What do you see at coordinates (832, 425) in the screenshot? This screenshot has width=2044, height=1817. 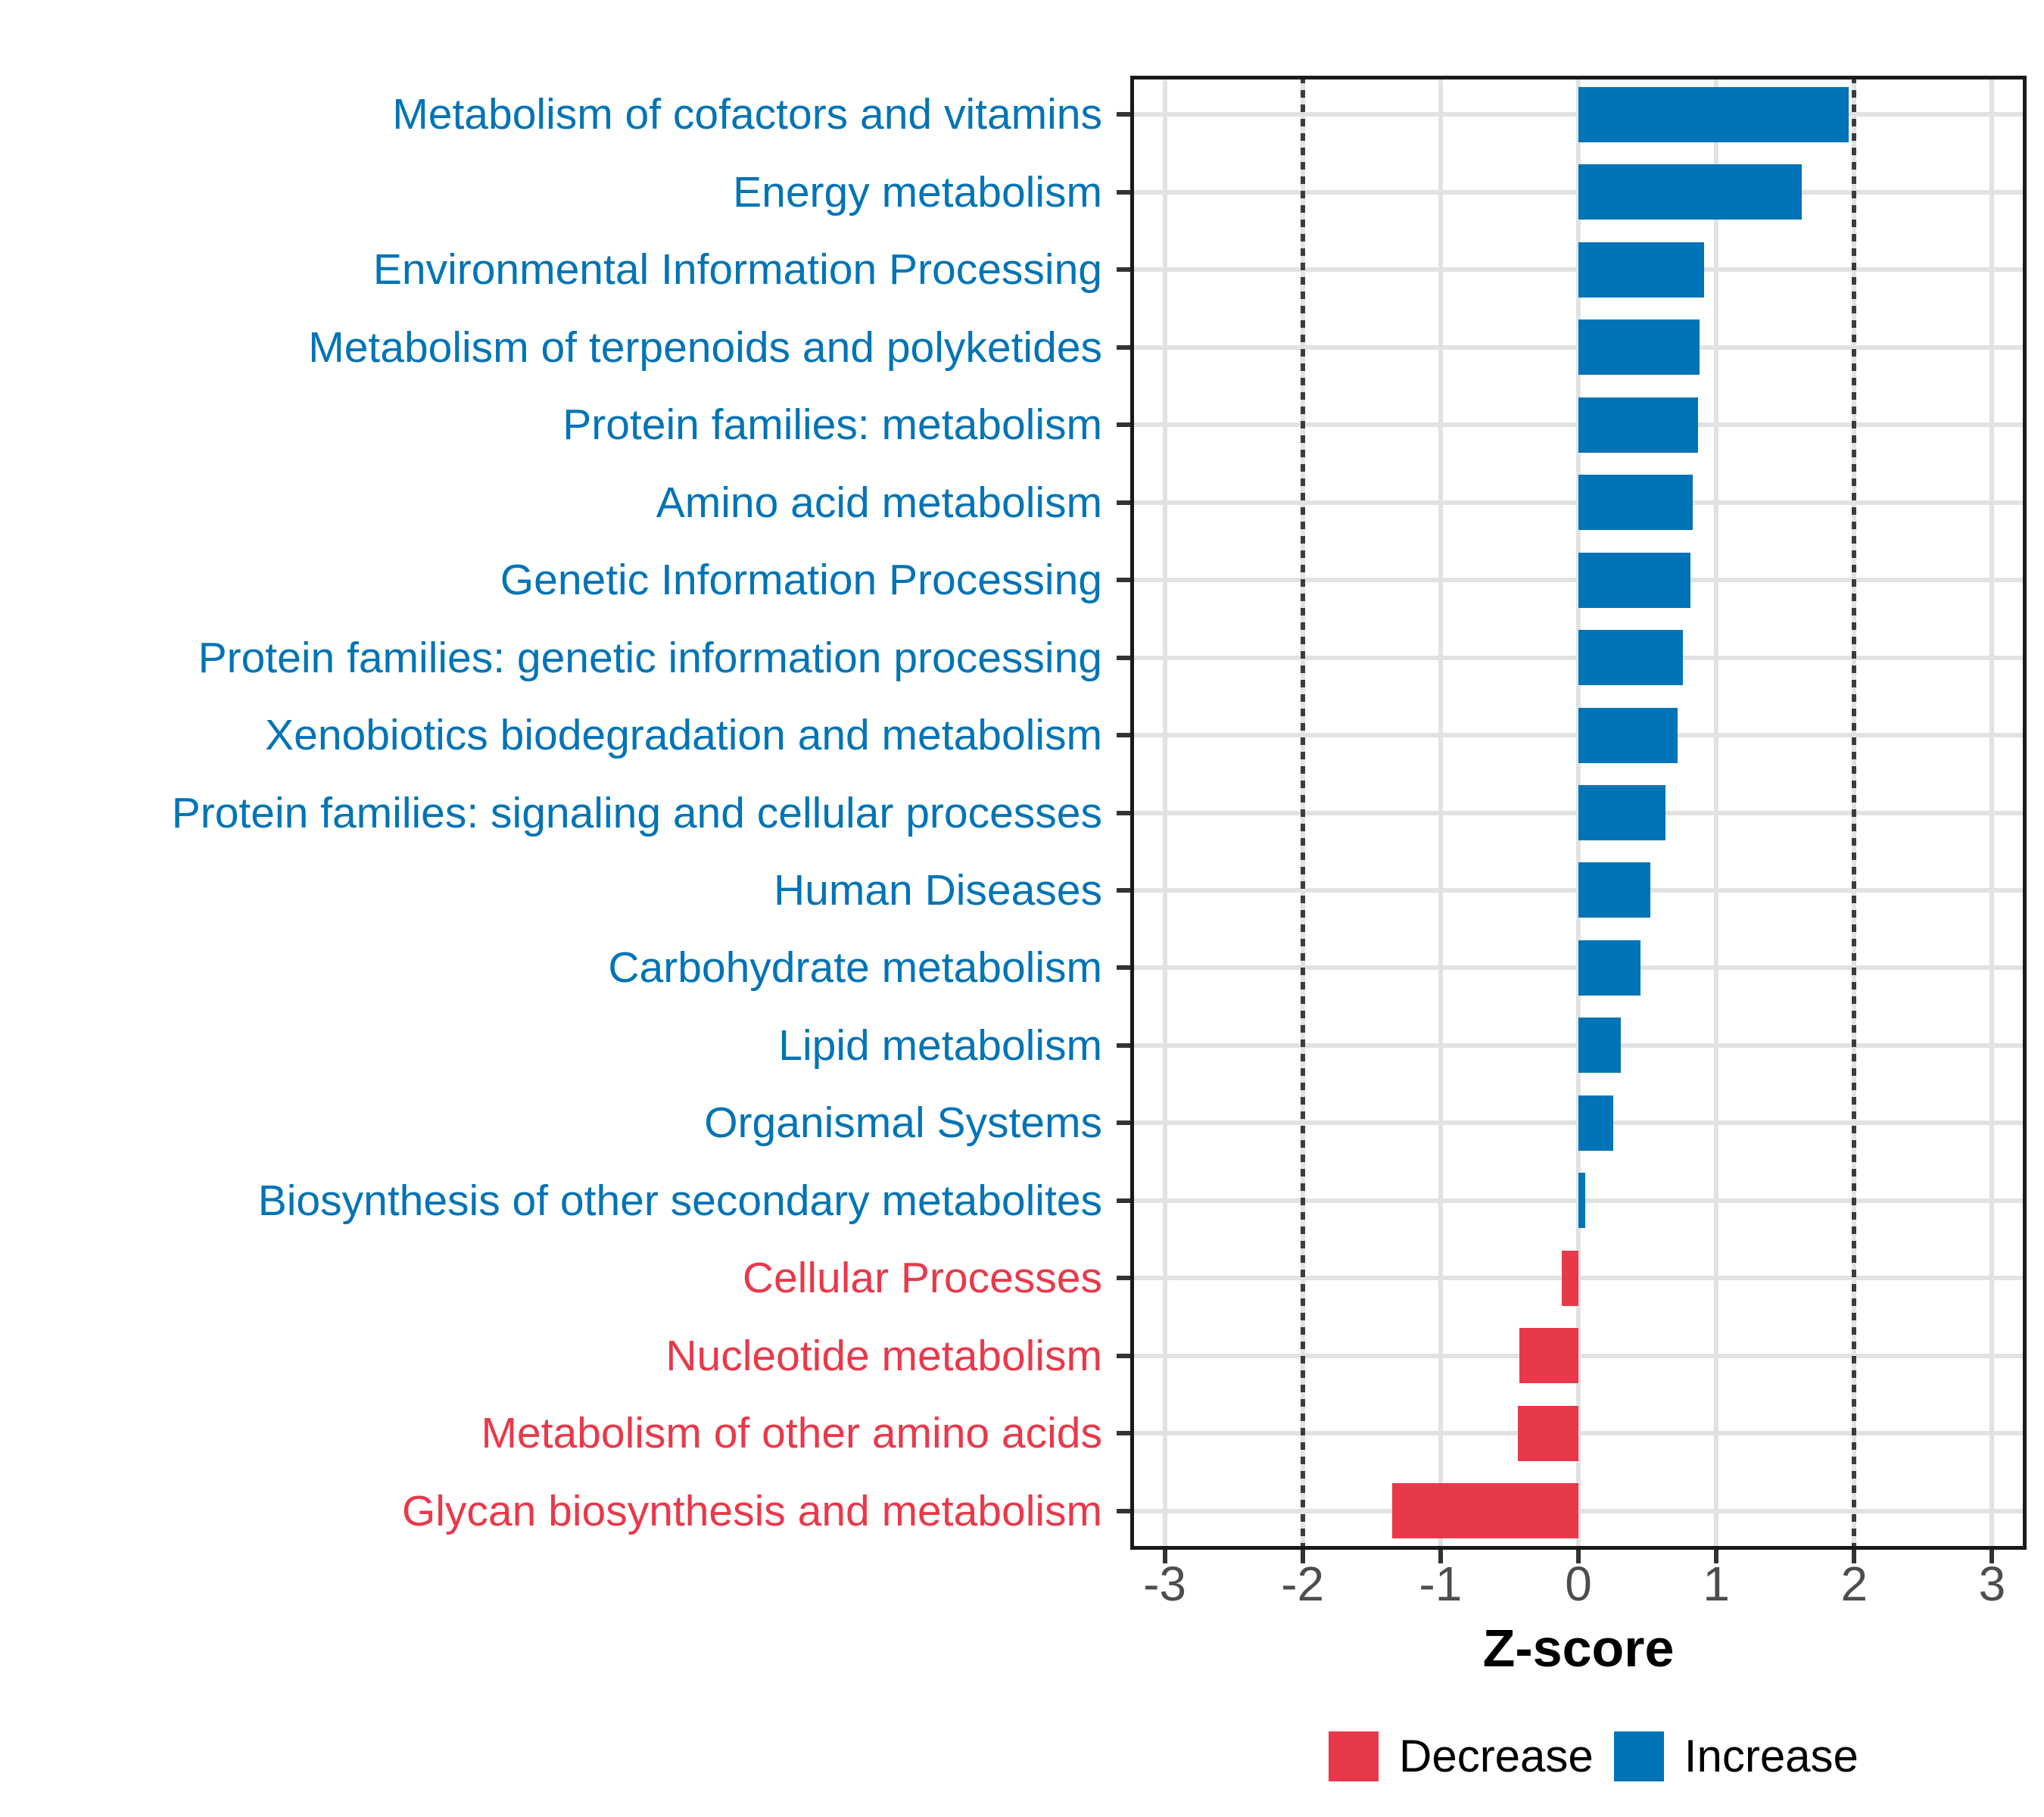 I see `category-label: Protein families: metabolism` at bounding box center [832, 425].